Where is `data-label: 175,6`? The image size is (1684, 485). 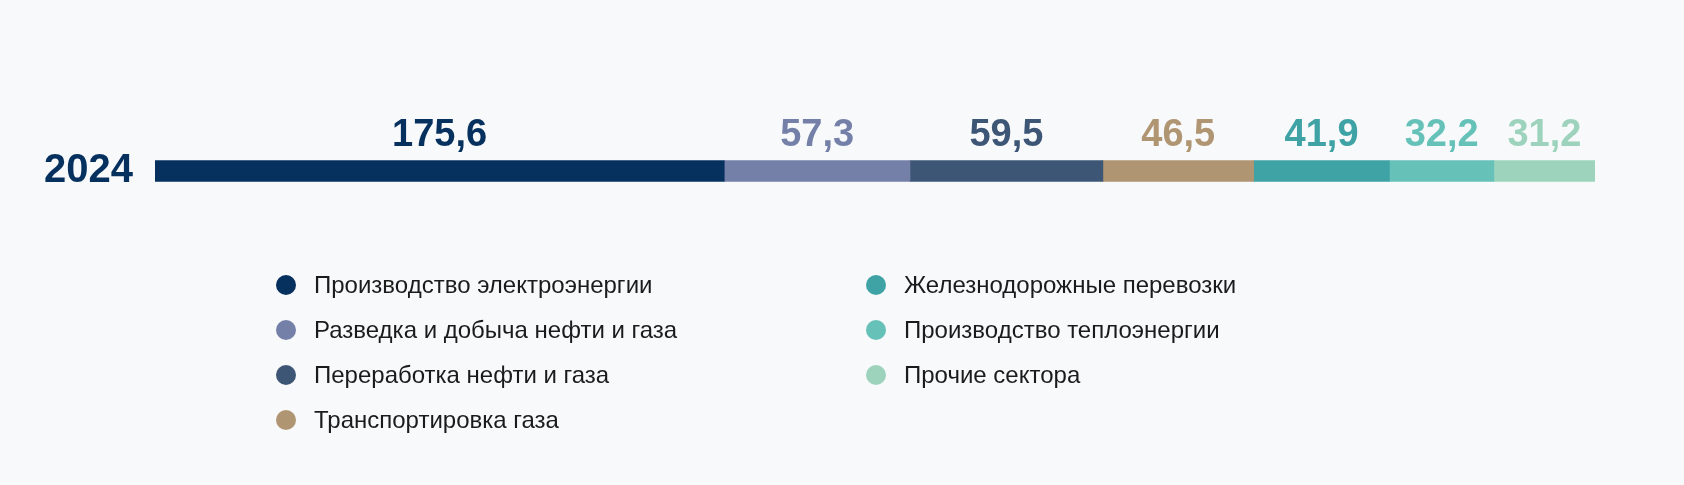
data-label: 175,6 is located at coordinates (440, 133).